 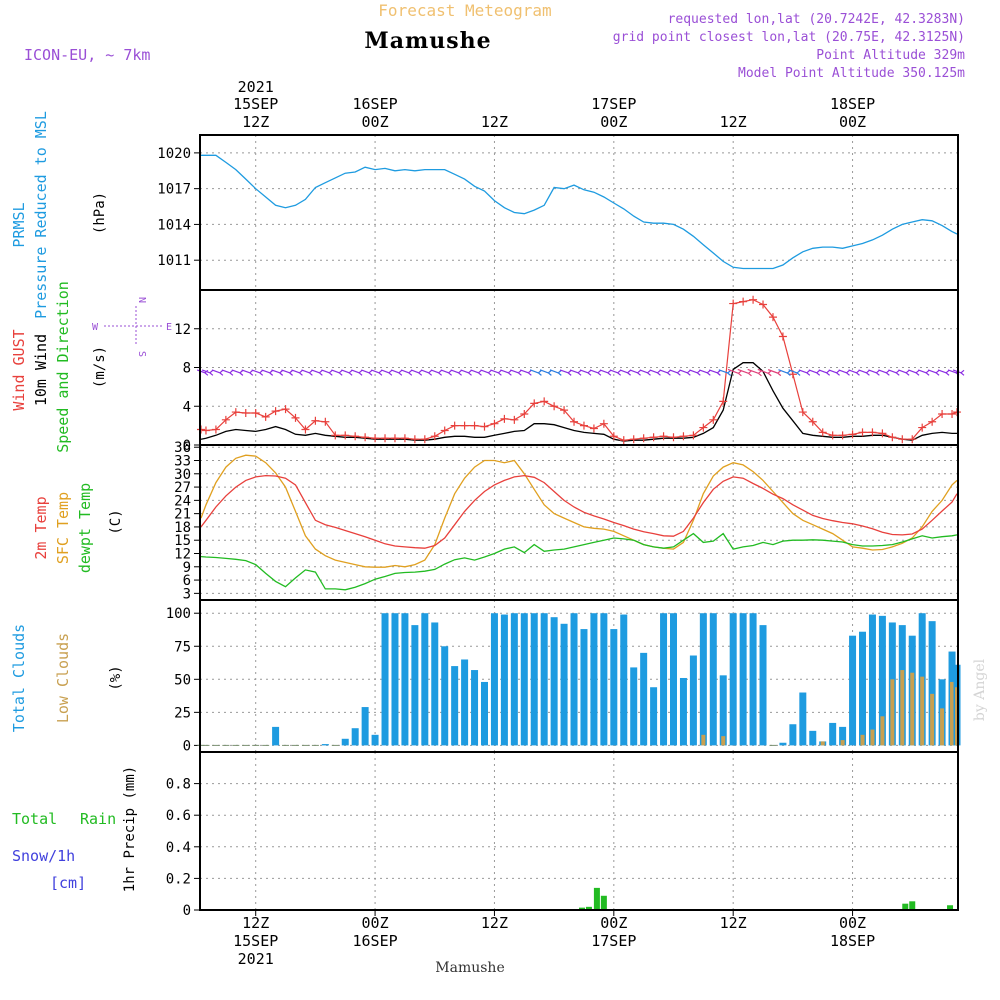 What do you see at coordinates (174, 225) in the screenshot?
I see `ytick-label: 1014` at bounding box center [174, 225].